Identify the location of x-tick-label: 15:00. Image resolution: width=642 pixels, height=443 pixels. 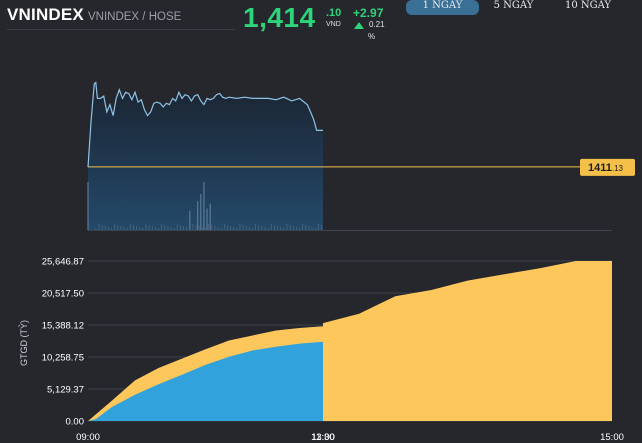
(612, 437).